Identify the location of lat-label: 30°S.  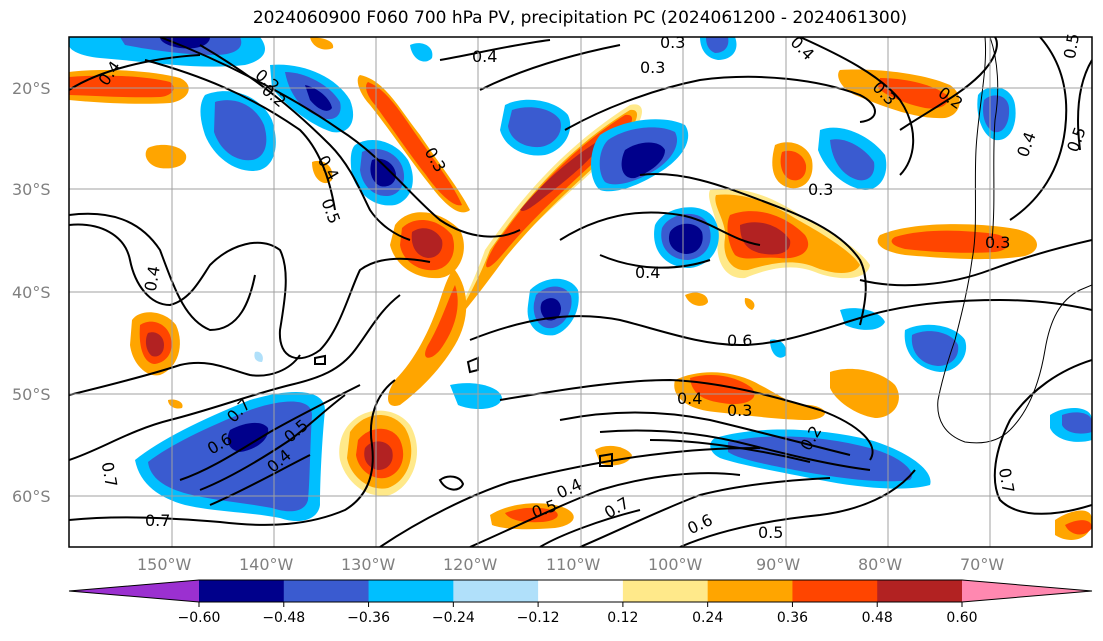
(31, 189).